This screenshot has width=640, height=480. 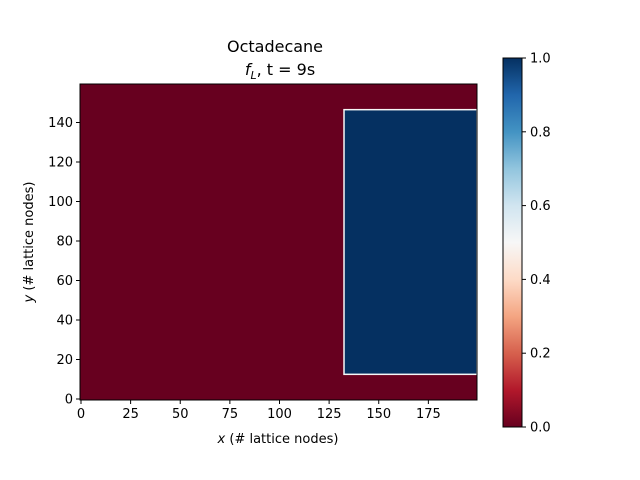 What do you see at coordinates (64, 242) in the screenshot?
I see `y-tick-label: 80` at bounding box center [64, 242].